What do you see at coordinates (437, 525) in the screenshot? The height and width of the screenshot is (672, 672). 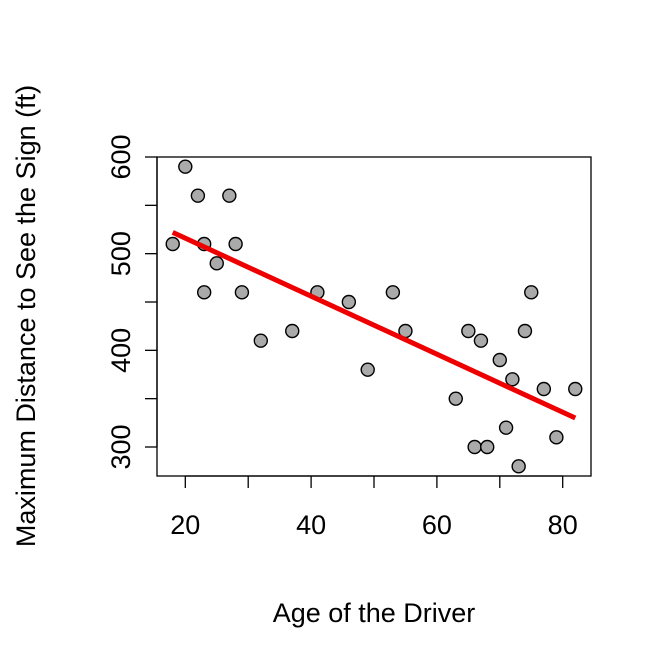 I see `x-tick-label: 60` at bounding box center [437, 525].